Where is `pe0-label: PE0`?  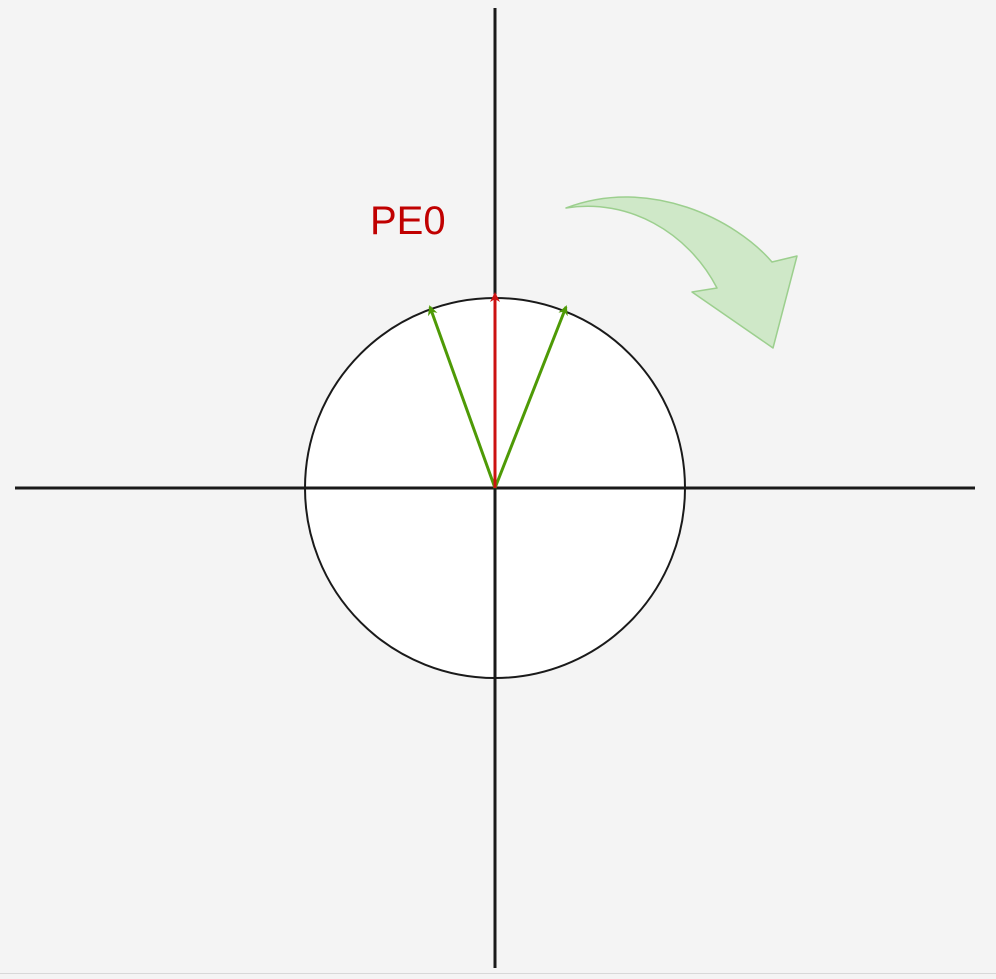
pe0-label: PE0 is located at coordinates (408, 221).